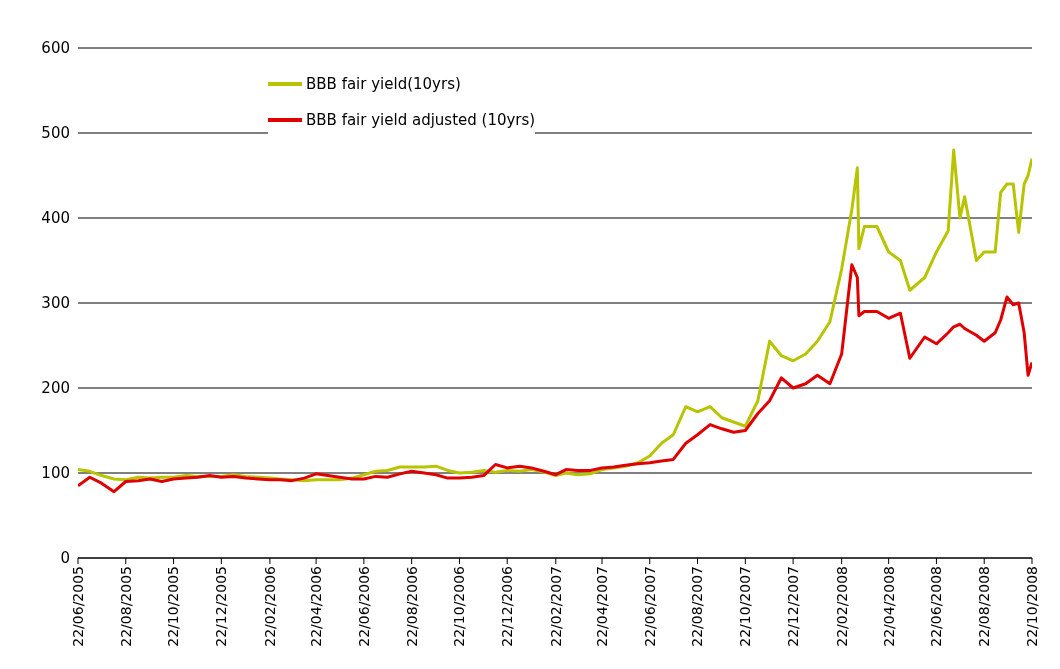 This screenshot has height=669, width=1060. Describe the element at coordinates (555, 606) in the screenshot. I see `x-tick-label: 22/02/2007` at that location.